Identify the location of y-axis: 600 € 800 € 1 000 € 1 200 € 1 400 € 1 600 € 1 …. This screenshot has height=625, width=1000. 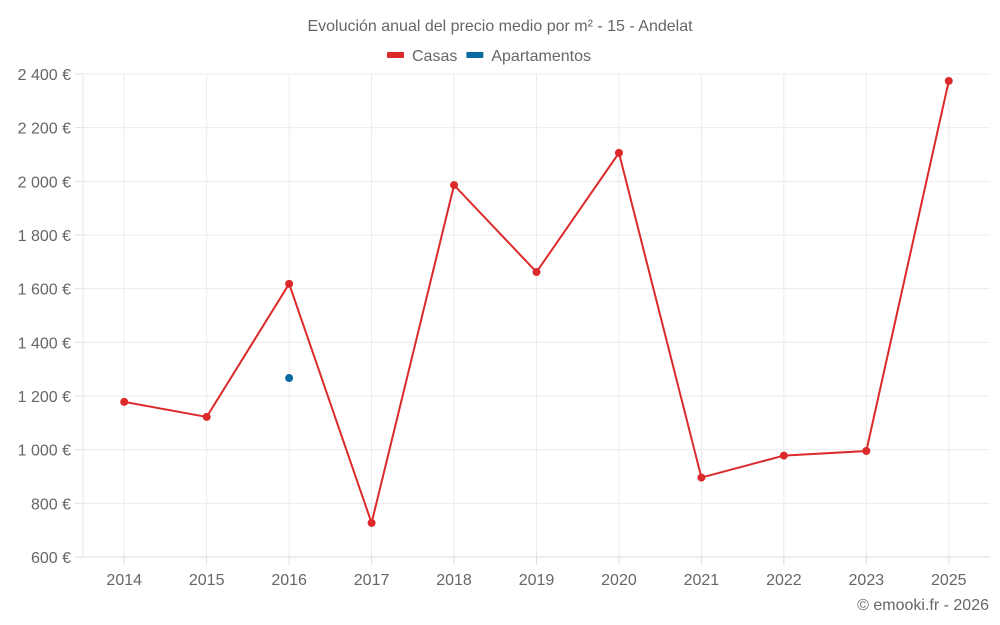
(51, 317).